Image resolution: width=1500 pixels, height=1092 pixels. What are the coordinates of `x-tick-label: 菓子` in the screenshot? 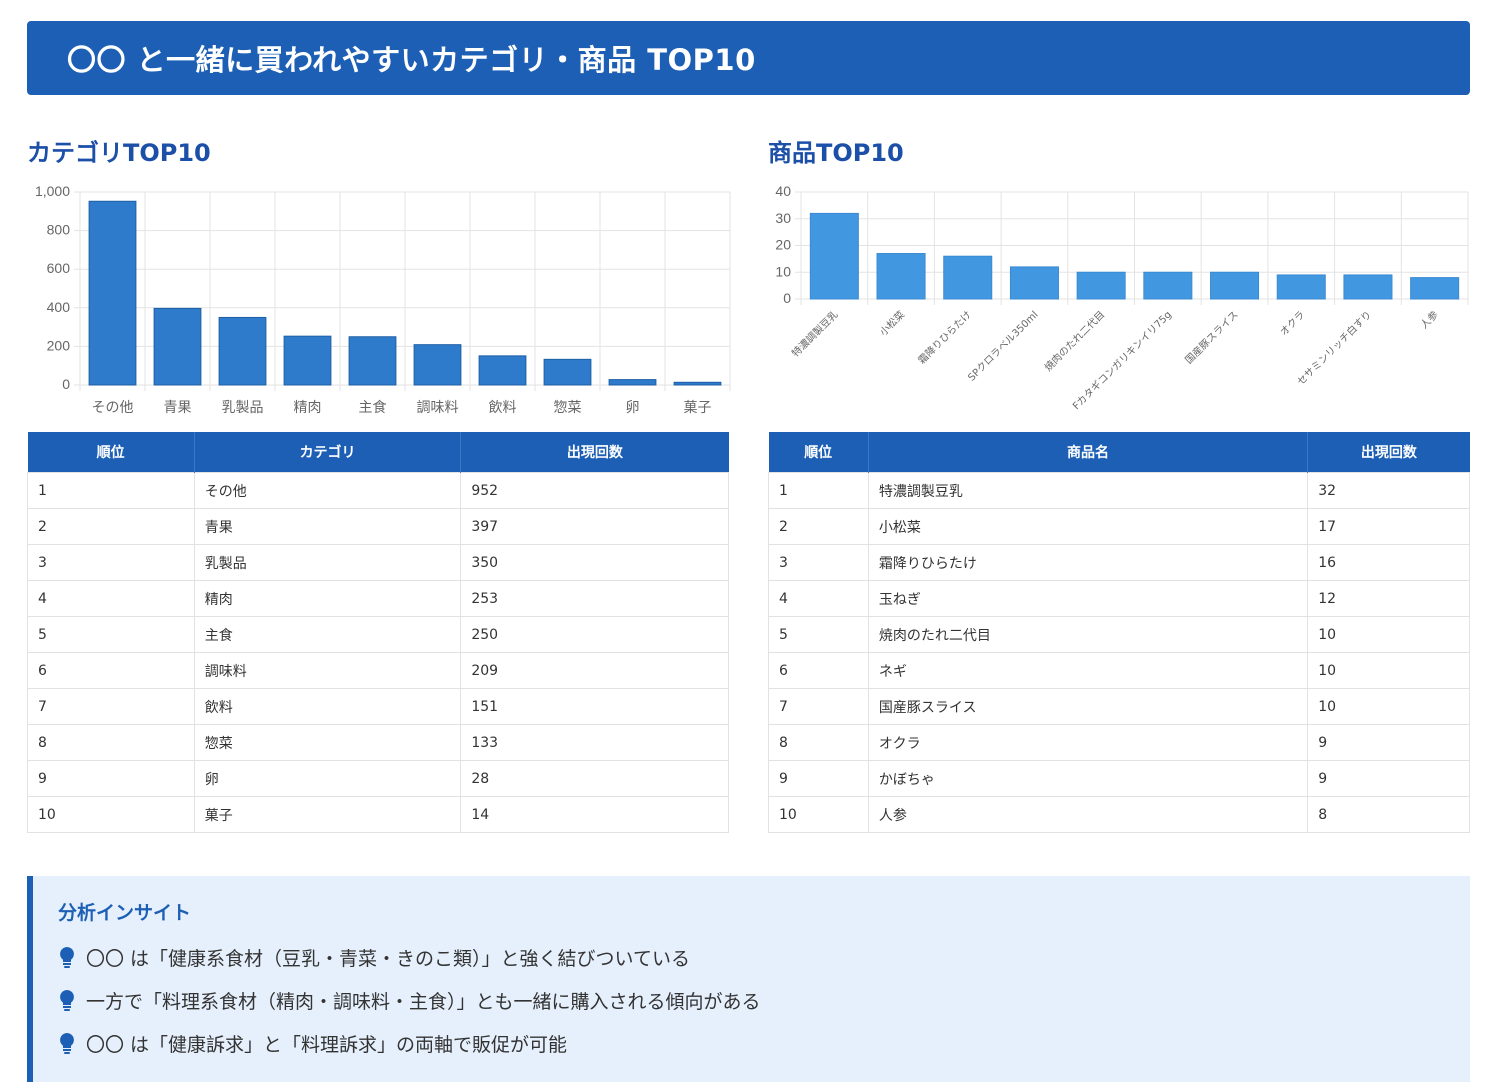 It's located at (698, 408).